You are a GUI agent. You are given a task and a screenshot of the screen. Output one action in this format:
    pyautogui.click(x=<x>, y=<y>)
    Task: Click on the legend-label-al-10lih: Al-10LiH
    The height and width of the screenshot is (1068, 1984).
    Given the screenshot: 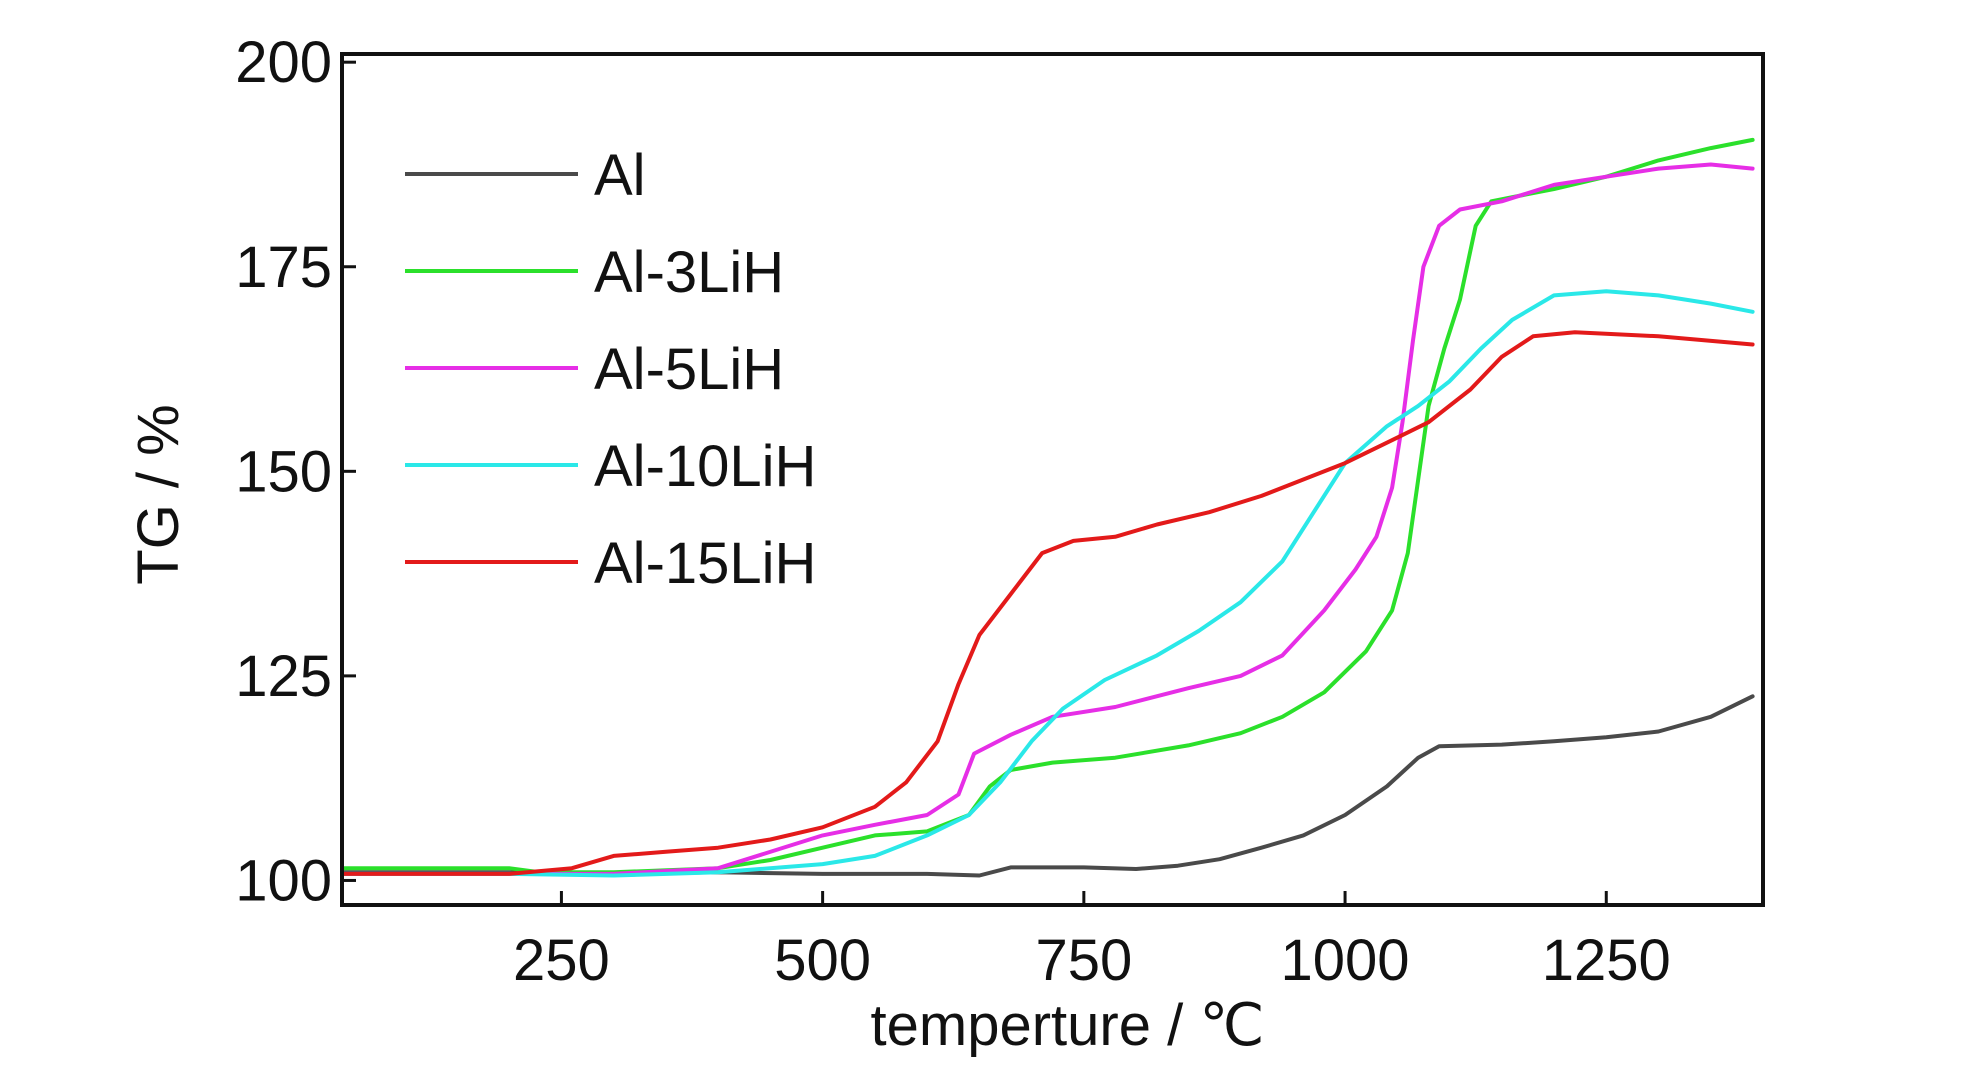 What is the action you would take?
    pyautogui.click(x=705, y=466)
    